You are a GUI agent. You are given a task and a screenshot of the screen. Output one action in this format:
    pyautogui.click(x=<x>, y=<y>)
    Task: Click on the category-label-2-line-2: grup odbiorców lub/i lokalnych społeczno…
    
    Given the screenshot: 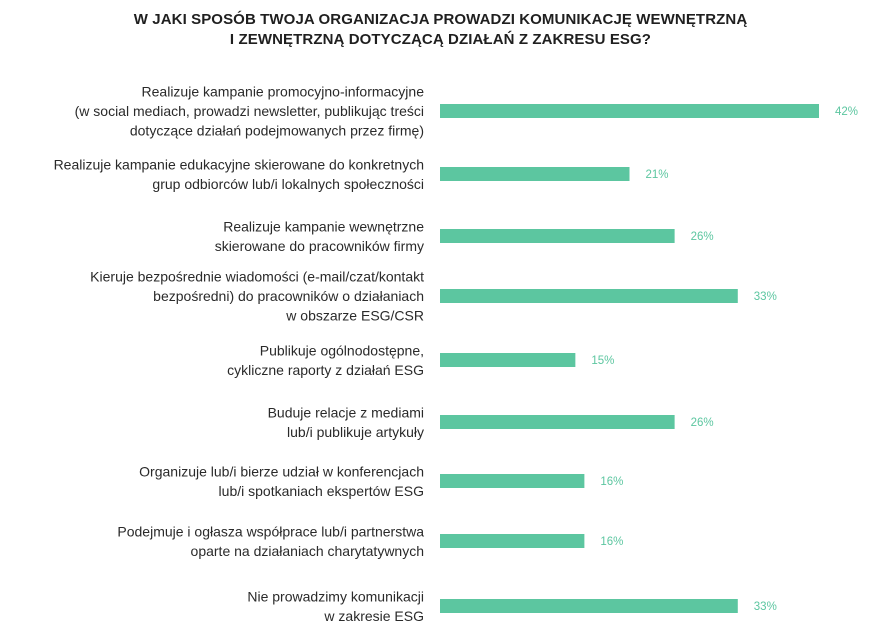 What is the action you would take?
    pyautogui.click(x=288, y=184)
    